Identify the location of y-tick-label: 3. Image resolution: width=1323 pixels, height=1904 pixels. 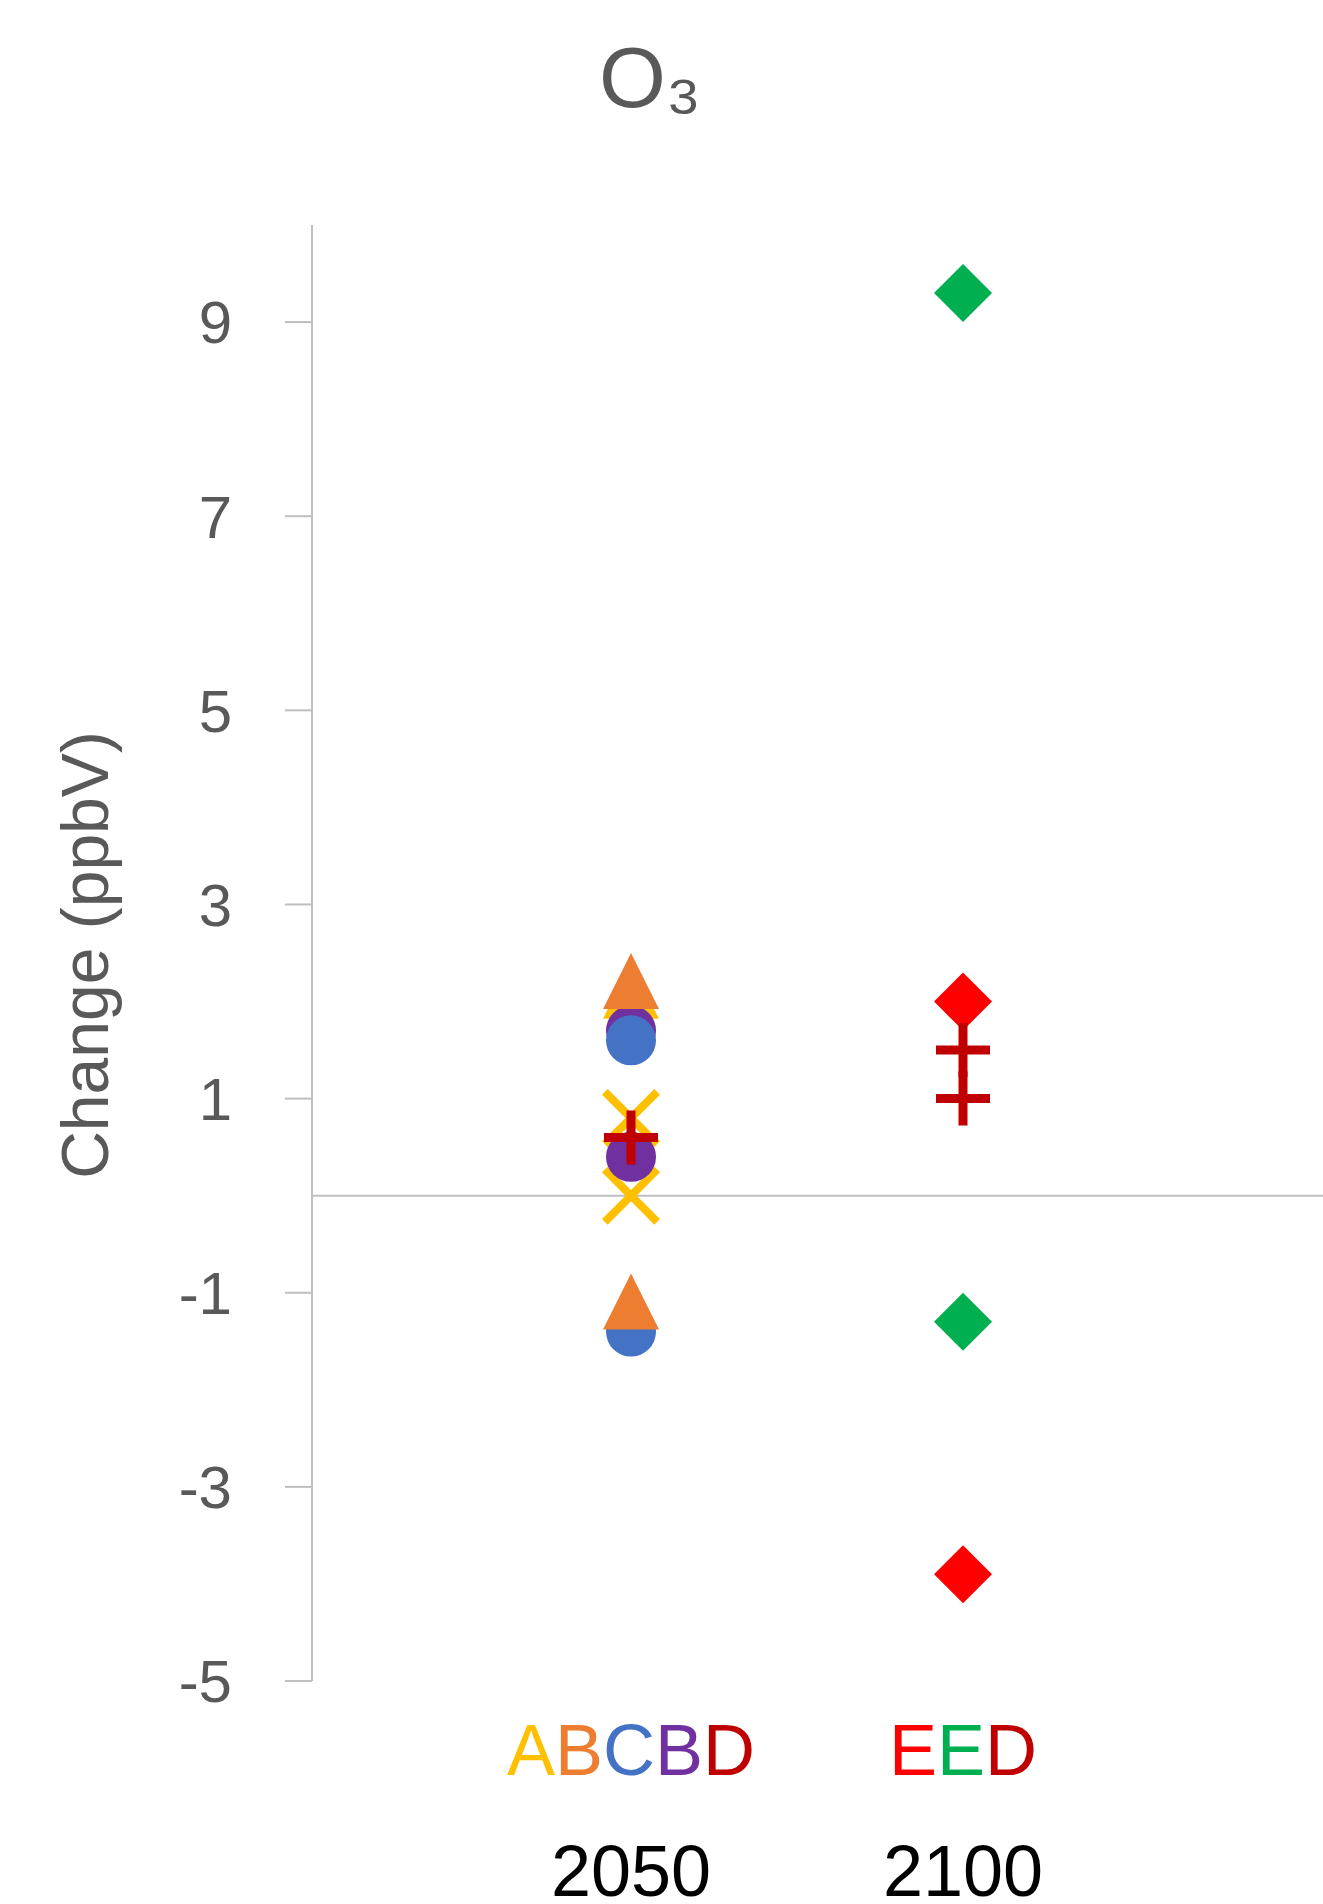
(215, 905).